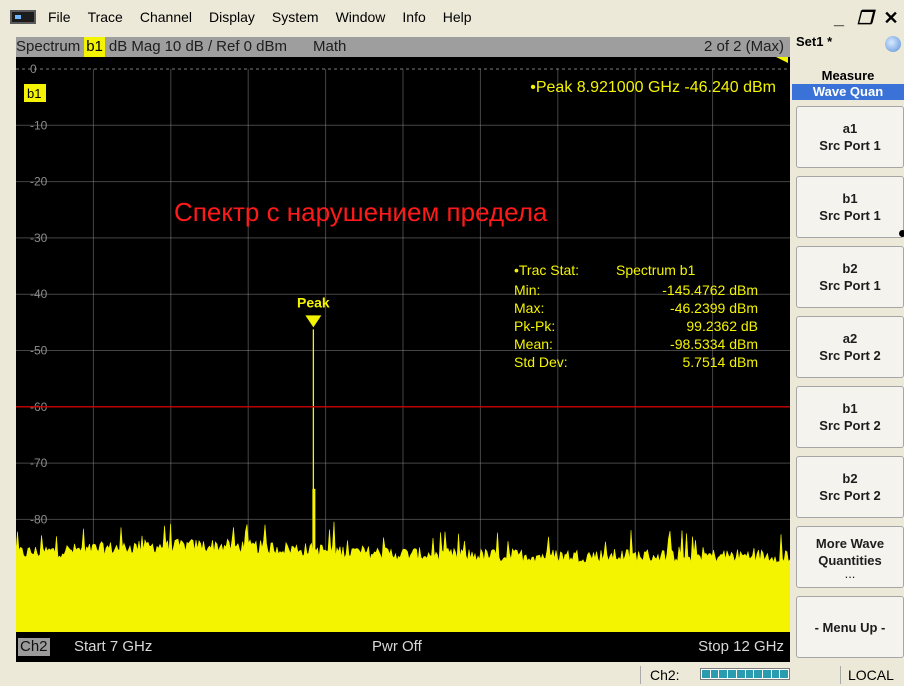 The width and height of the screenshot is (904, 686). I want to click on softkey-a2-port2: a2 Src Port 2, so click(850, 347).